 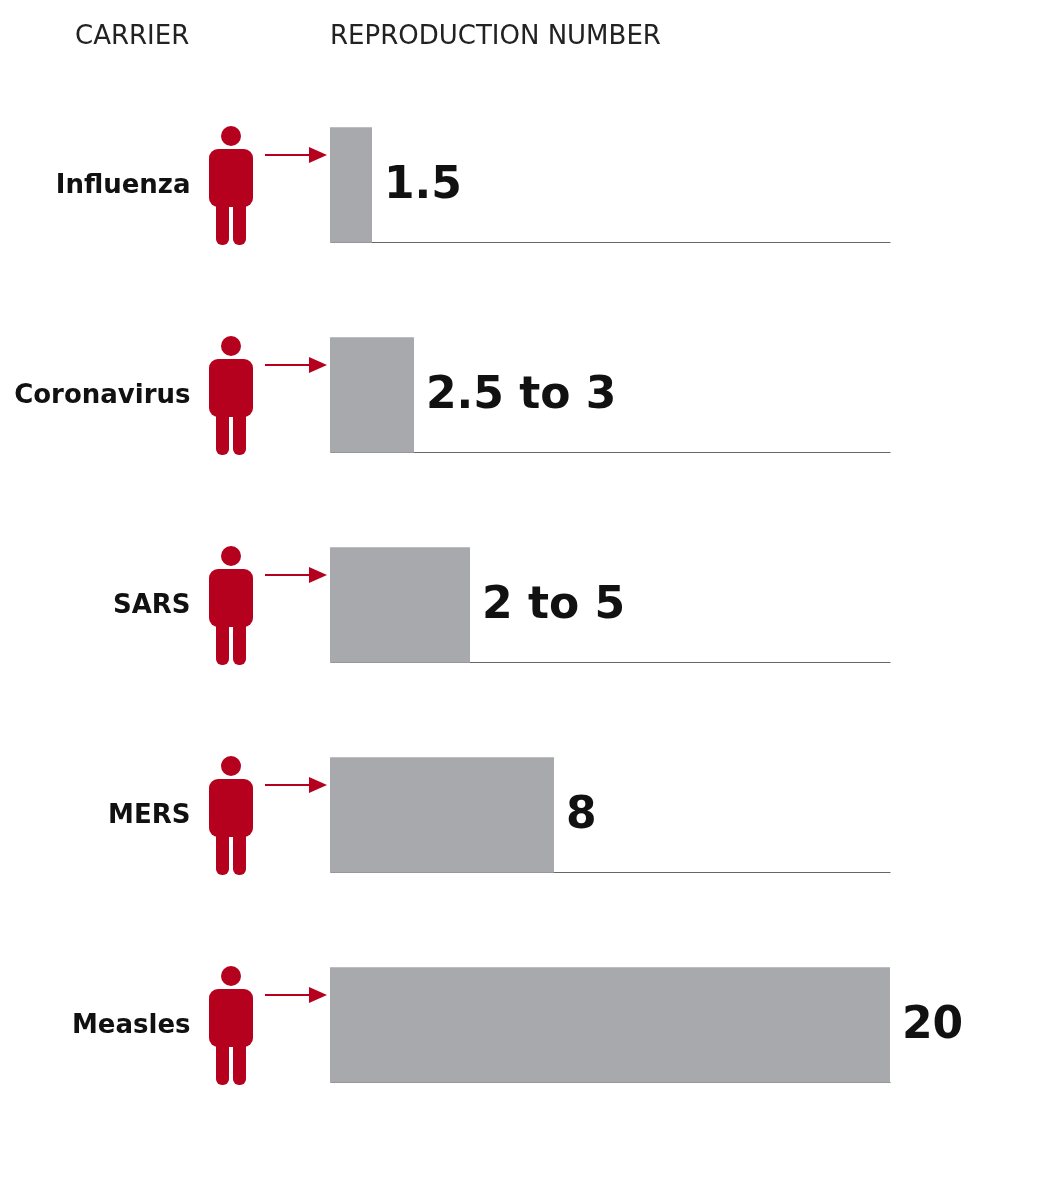 I want to click on y-tick-label: Coronavirus, so click(x=102, y=394).